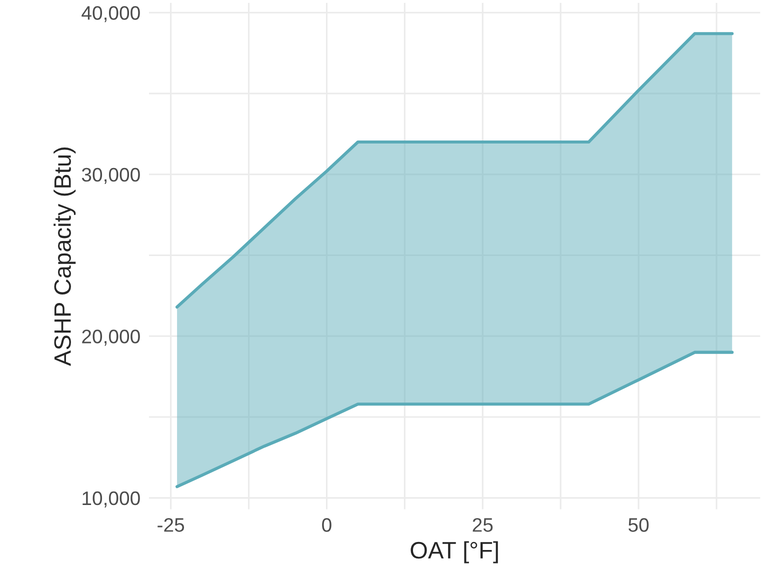 This screenshot has height=582, width=764. What do you see at coordinates (111, 176) in the screenshot?
I see `y-tick-label: 30,000` at bounding box center [111, 176].